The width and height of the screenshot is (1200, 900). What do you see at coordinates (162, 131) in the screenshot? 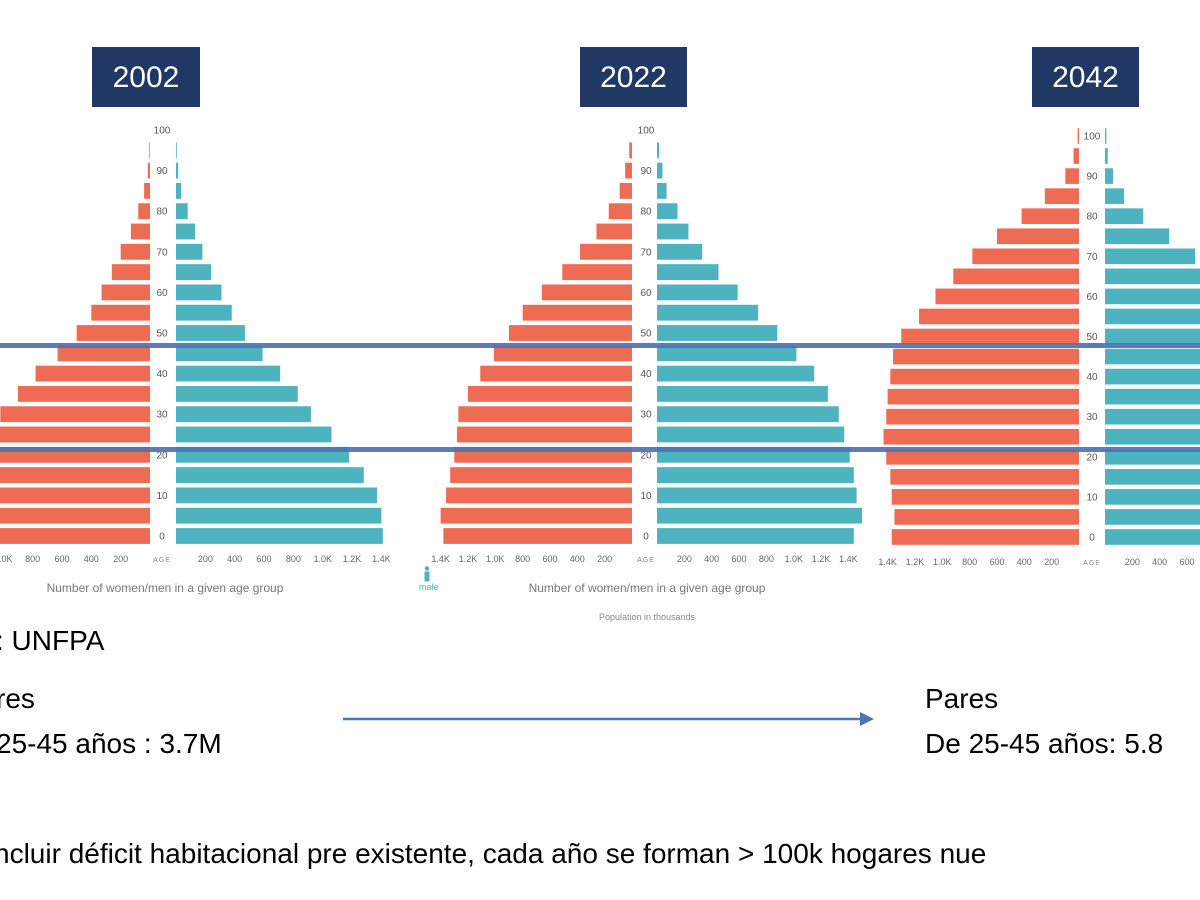
I see `age-tick-label: 100` at bounding box center [162, 131].